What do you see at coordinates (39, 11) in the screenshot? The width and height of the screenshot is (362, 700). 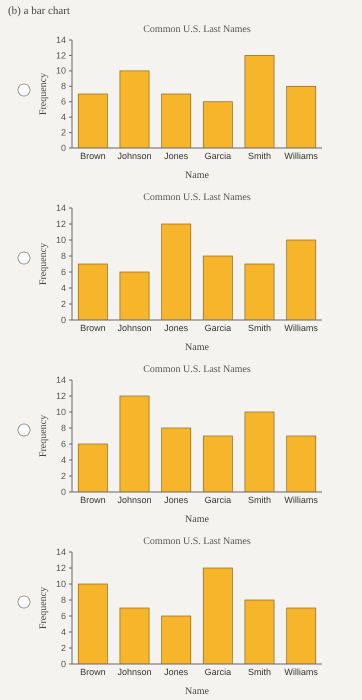 I see `text: (b) a bar chart` at bounding box center [39, 11].